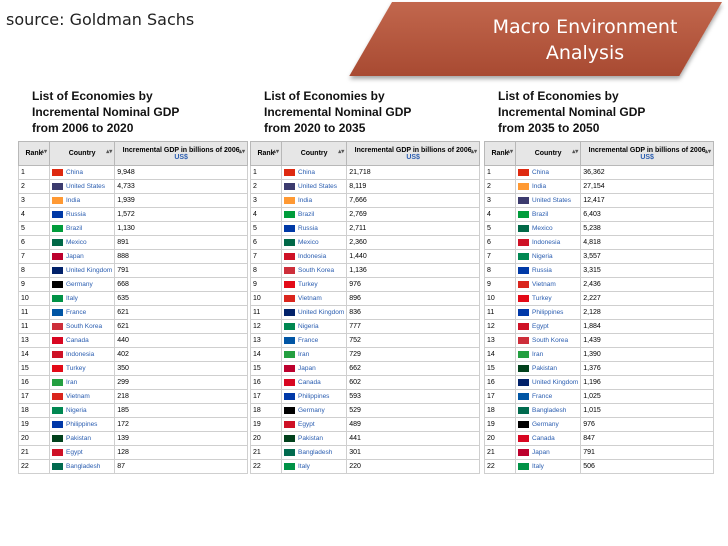 The width and height of the screenshot is (728, 546). What do you see at coordinates (647, 270) in the screenshot?
I see `gdp-value-cell: 3,315` at bounding box center [647, 270].